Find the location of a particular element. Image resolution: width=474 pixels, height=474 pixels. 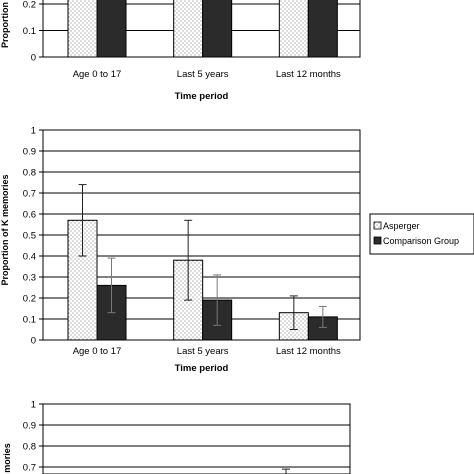

legend-box is located at coordinates (421, 234).